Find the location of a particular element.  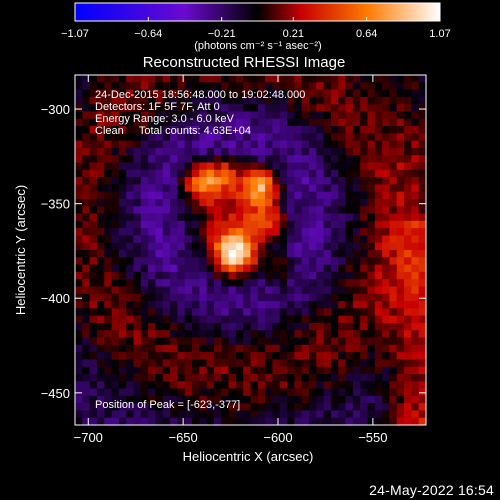

y-axis-tick-label: −300 is located at coordinates (55, 109).